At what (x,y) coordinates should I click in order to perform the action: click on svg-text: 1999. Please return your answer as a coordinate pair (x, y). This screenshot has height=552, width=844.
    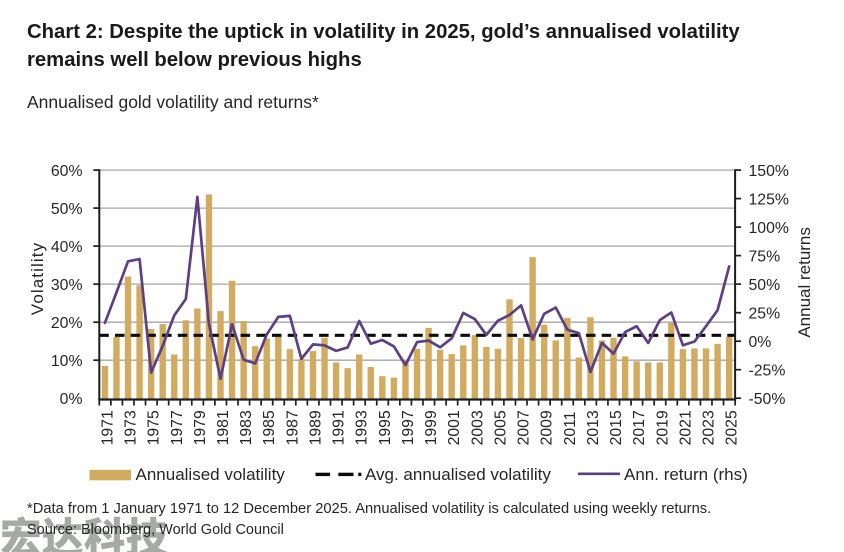
    Looking at the image, I should click on (431, 427).